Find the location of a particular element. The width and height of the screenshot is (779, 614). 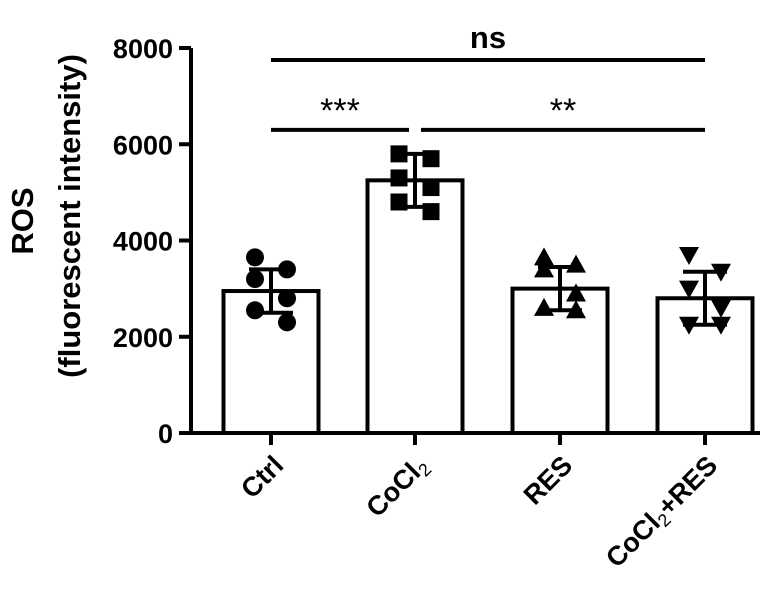

x-category-label: CoCl2+RES is located at coordinates (662, 512).